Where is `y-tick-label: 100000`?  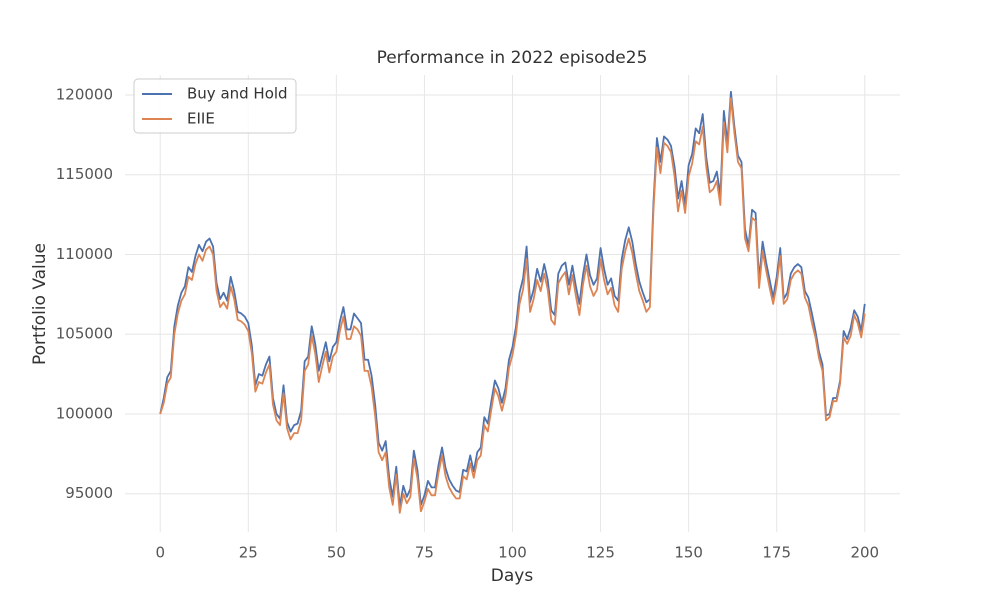 y-tick-label: 100000 is located at coordinates (84, 413).